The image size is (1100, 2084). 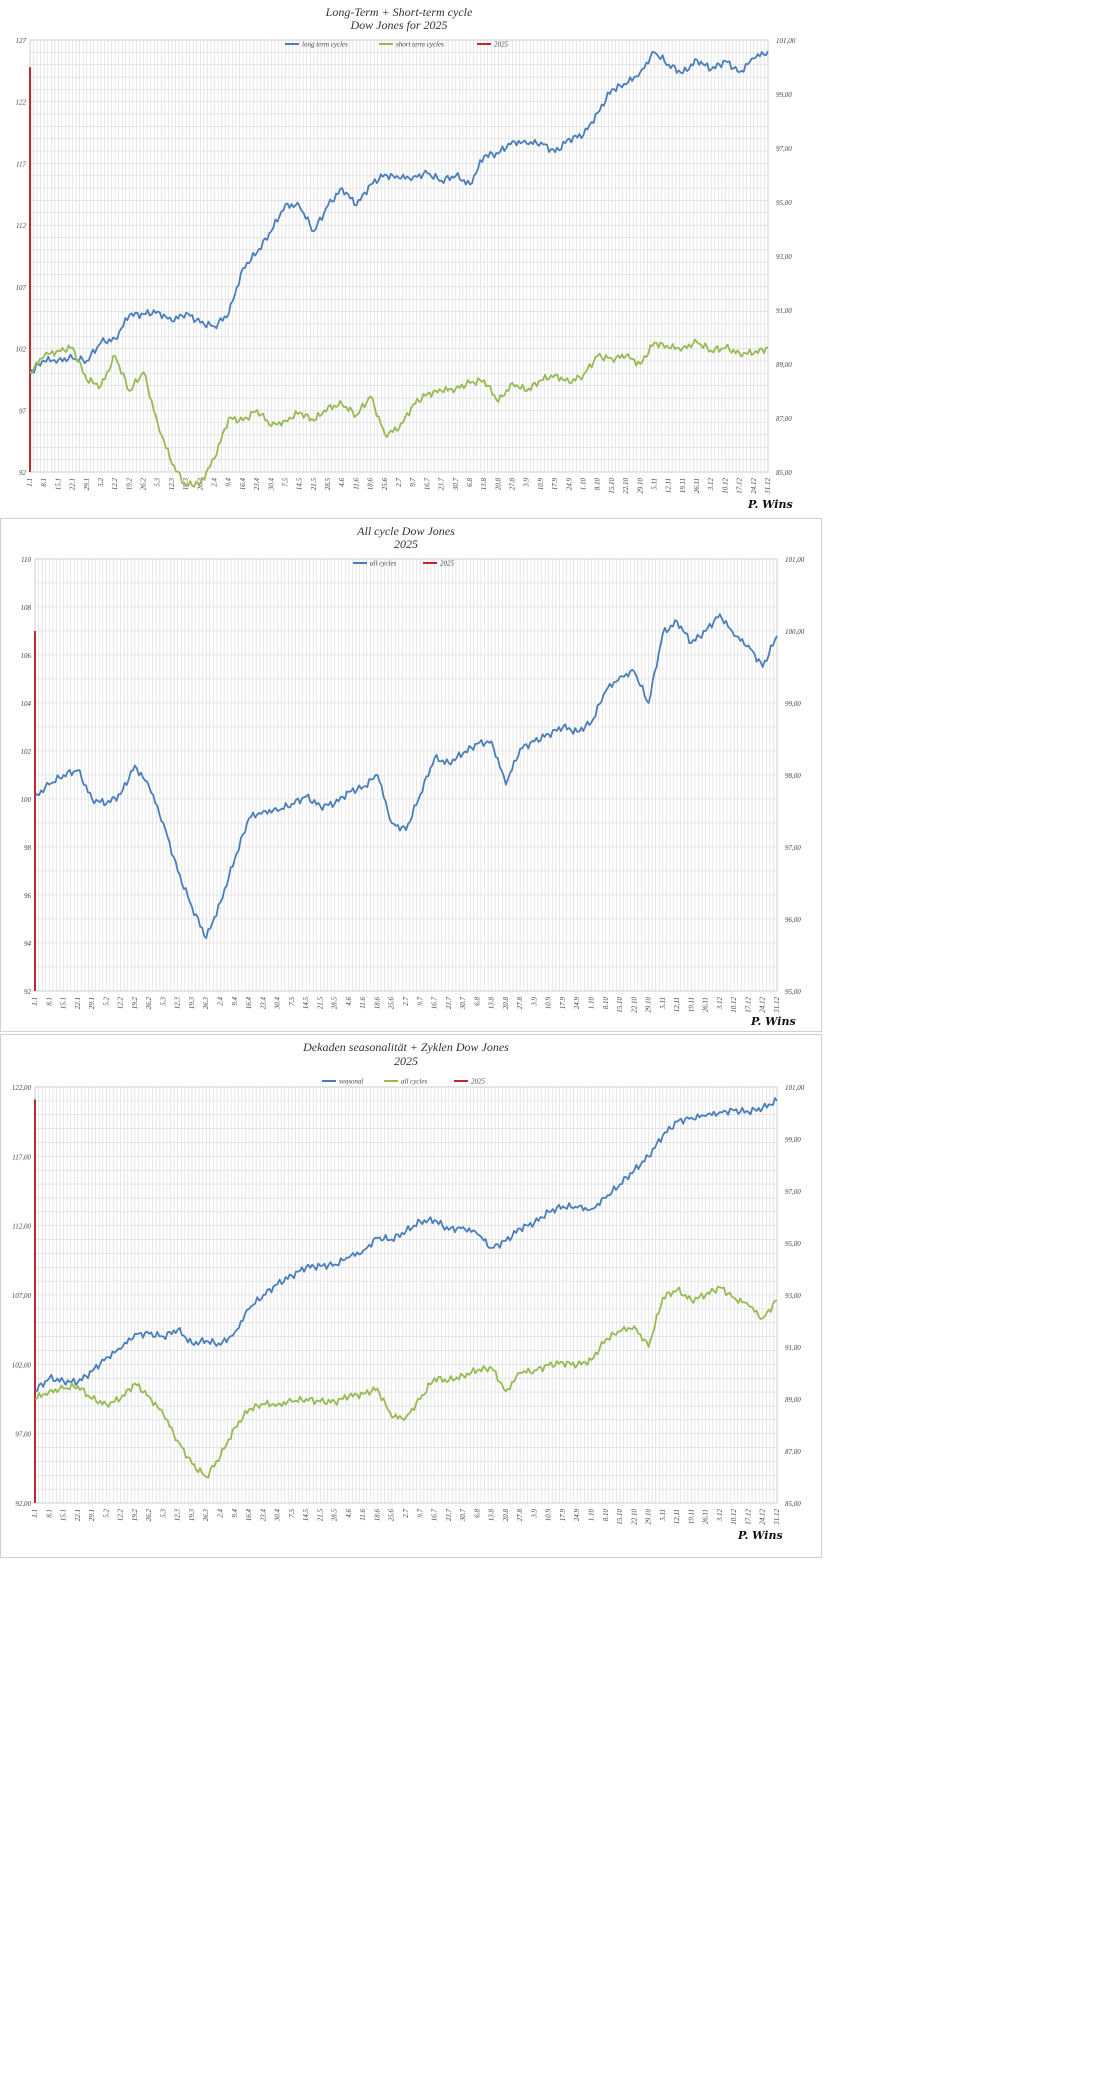 I want to click on x-tick-label: 19.2, so click(x=135, y=1515).